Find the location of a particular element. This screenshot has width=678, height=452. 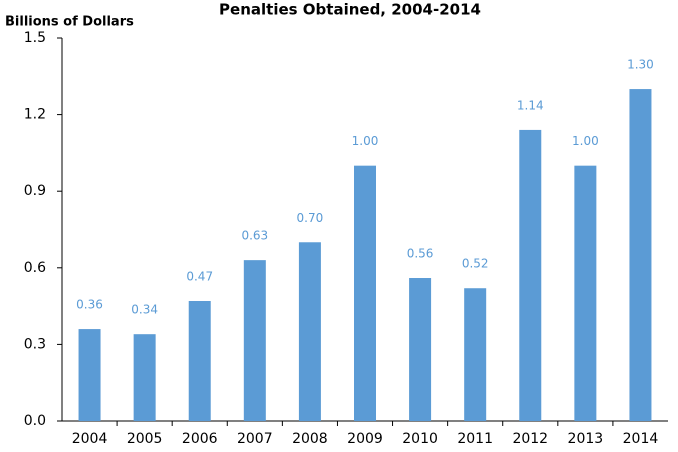

y-tick-label: 0.0 is located at coordinates (35, 421).